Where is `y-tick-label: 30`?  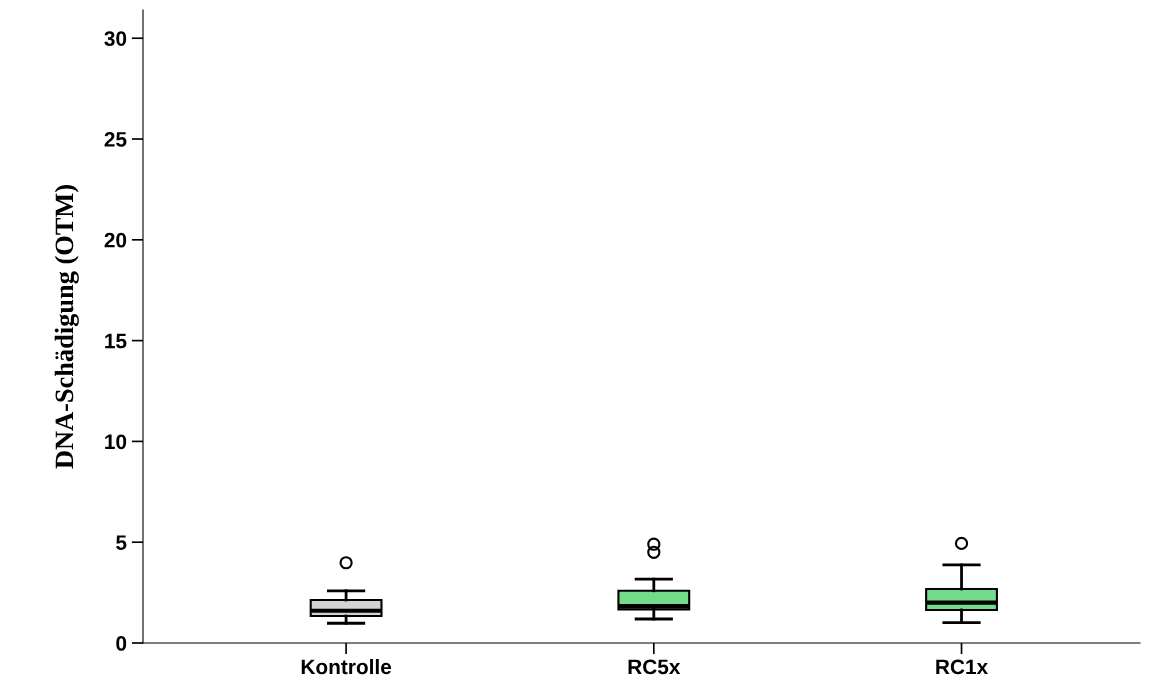
y-tick-label: 30 is located at coordinates (115, 39).